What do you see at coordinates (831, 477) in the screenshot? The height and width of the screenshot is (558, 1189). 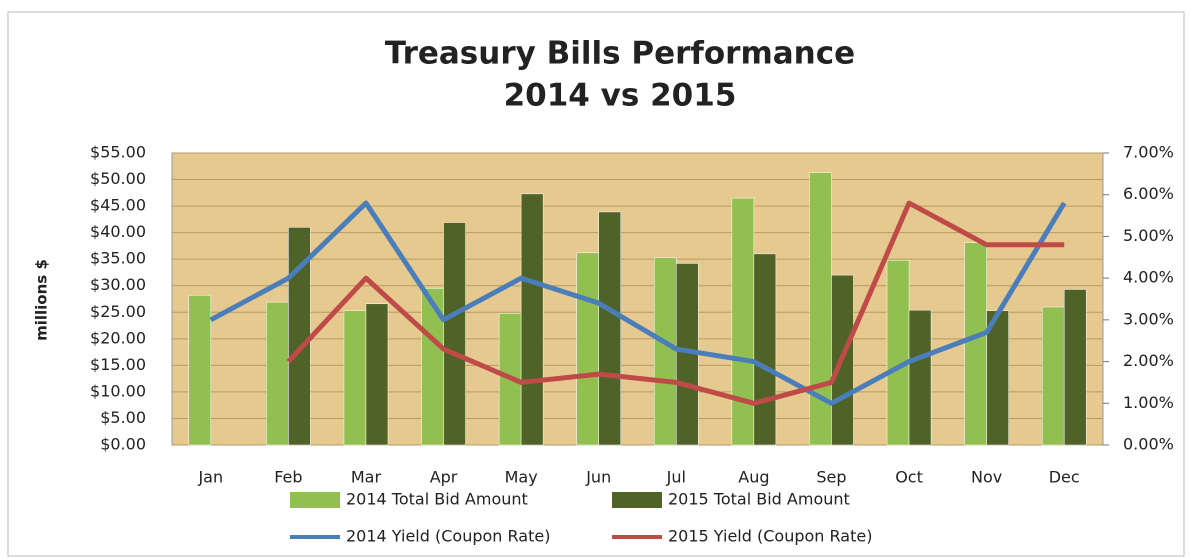 I see `x-tick-label: Sep` at bounding box center [831, 477].